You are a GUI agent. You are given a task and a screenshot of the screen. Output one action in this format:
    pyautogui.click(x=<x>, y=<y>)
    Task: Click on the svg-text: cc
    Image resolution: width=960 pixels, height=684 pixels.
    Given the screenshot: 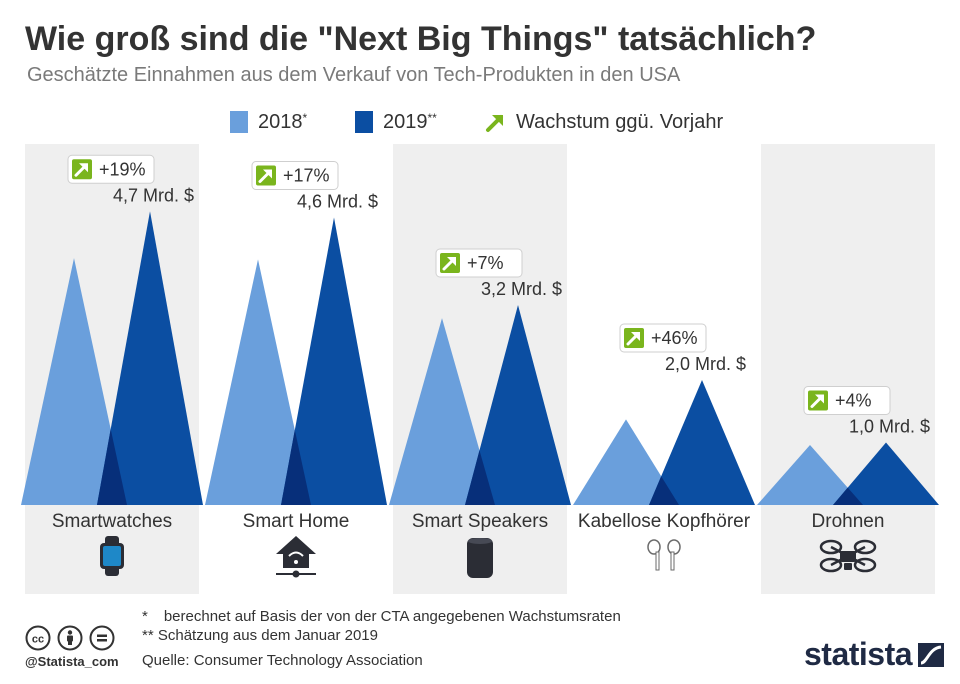 What is the action you would take?
    pyautogui.click(x=38, y=640)
    